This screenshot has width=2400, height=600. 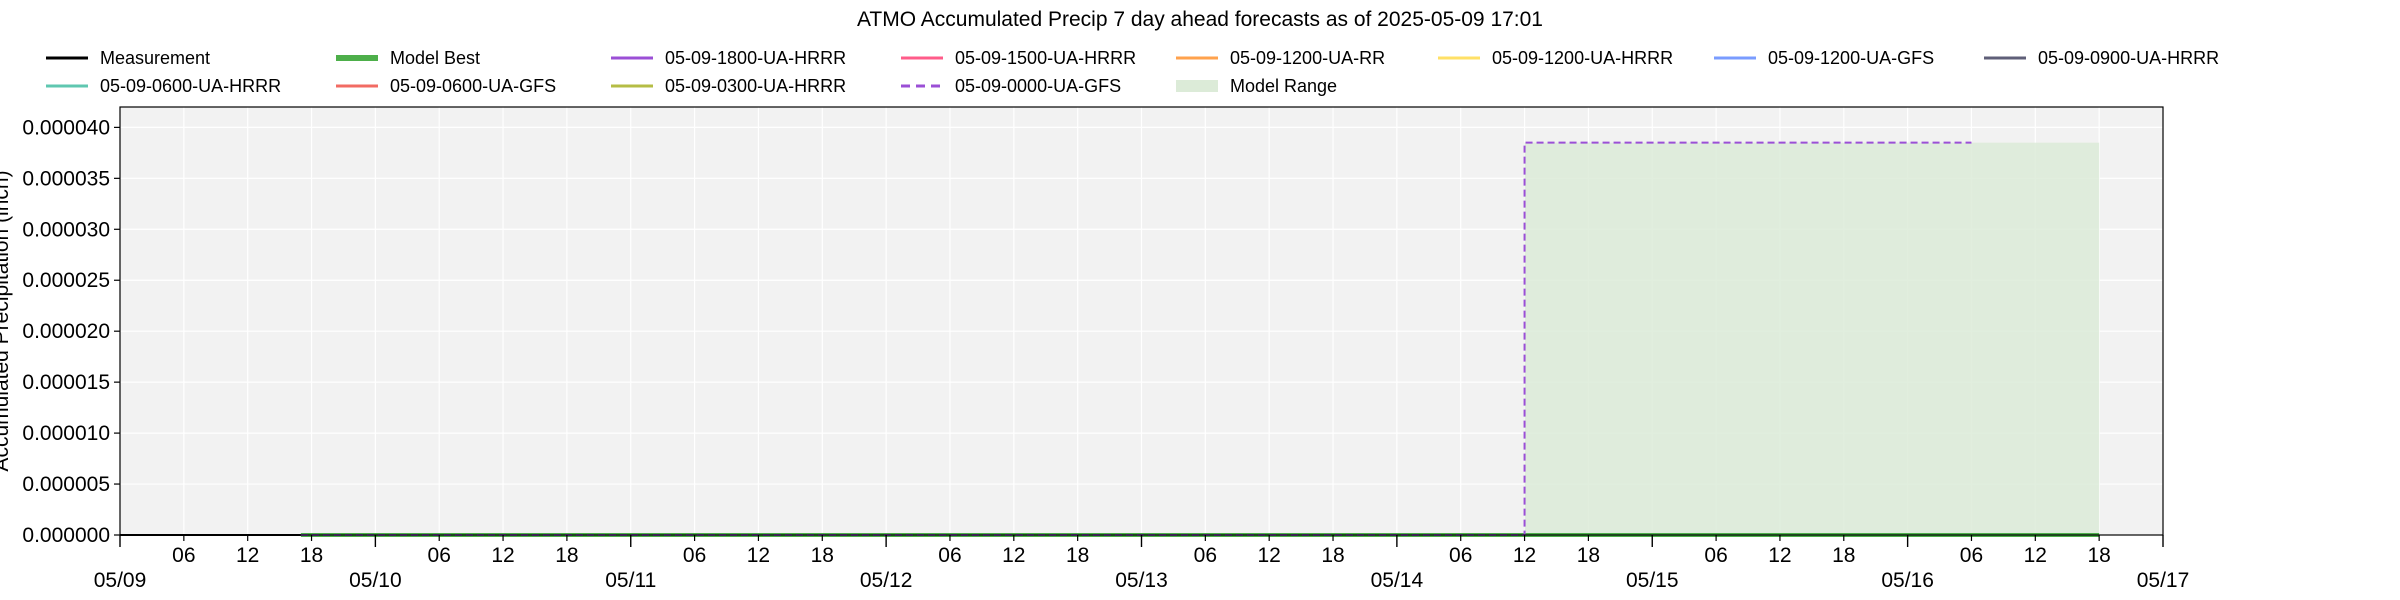 I want to click on legend-item: 05-09-1200-UA-GFS, so click(x=1823, y=58).